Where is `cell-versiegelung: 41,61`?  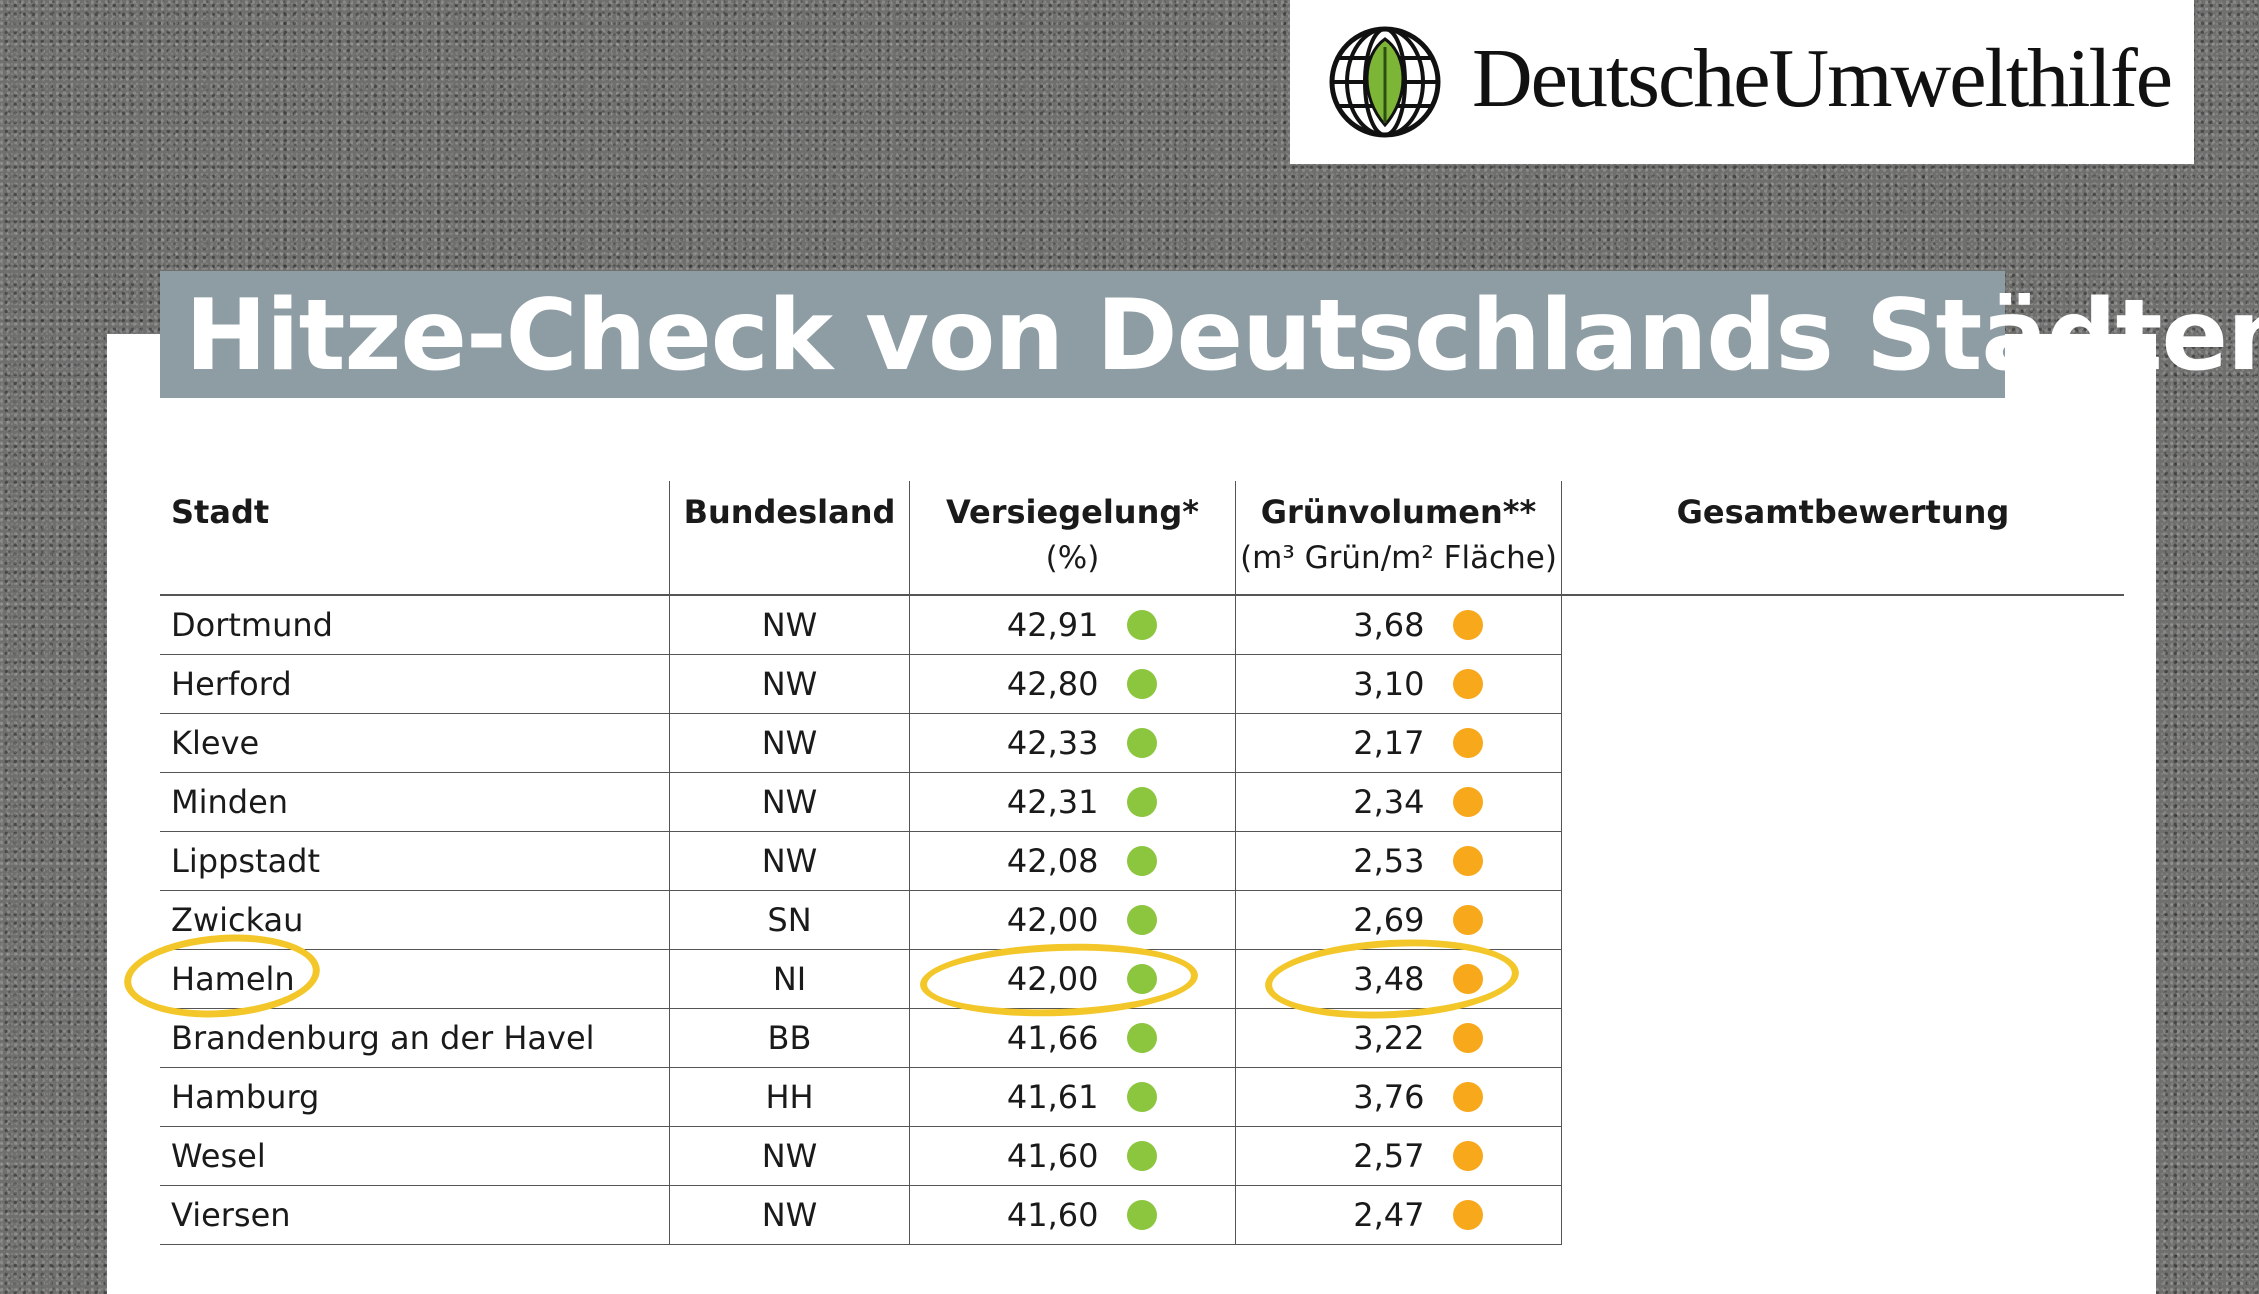 cell-versiegelung: 41,61 is located at coordinates (1072, 1097).